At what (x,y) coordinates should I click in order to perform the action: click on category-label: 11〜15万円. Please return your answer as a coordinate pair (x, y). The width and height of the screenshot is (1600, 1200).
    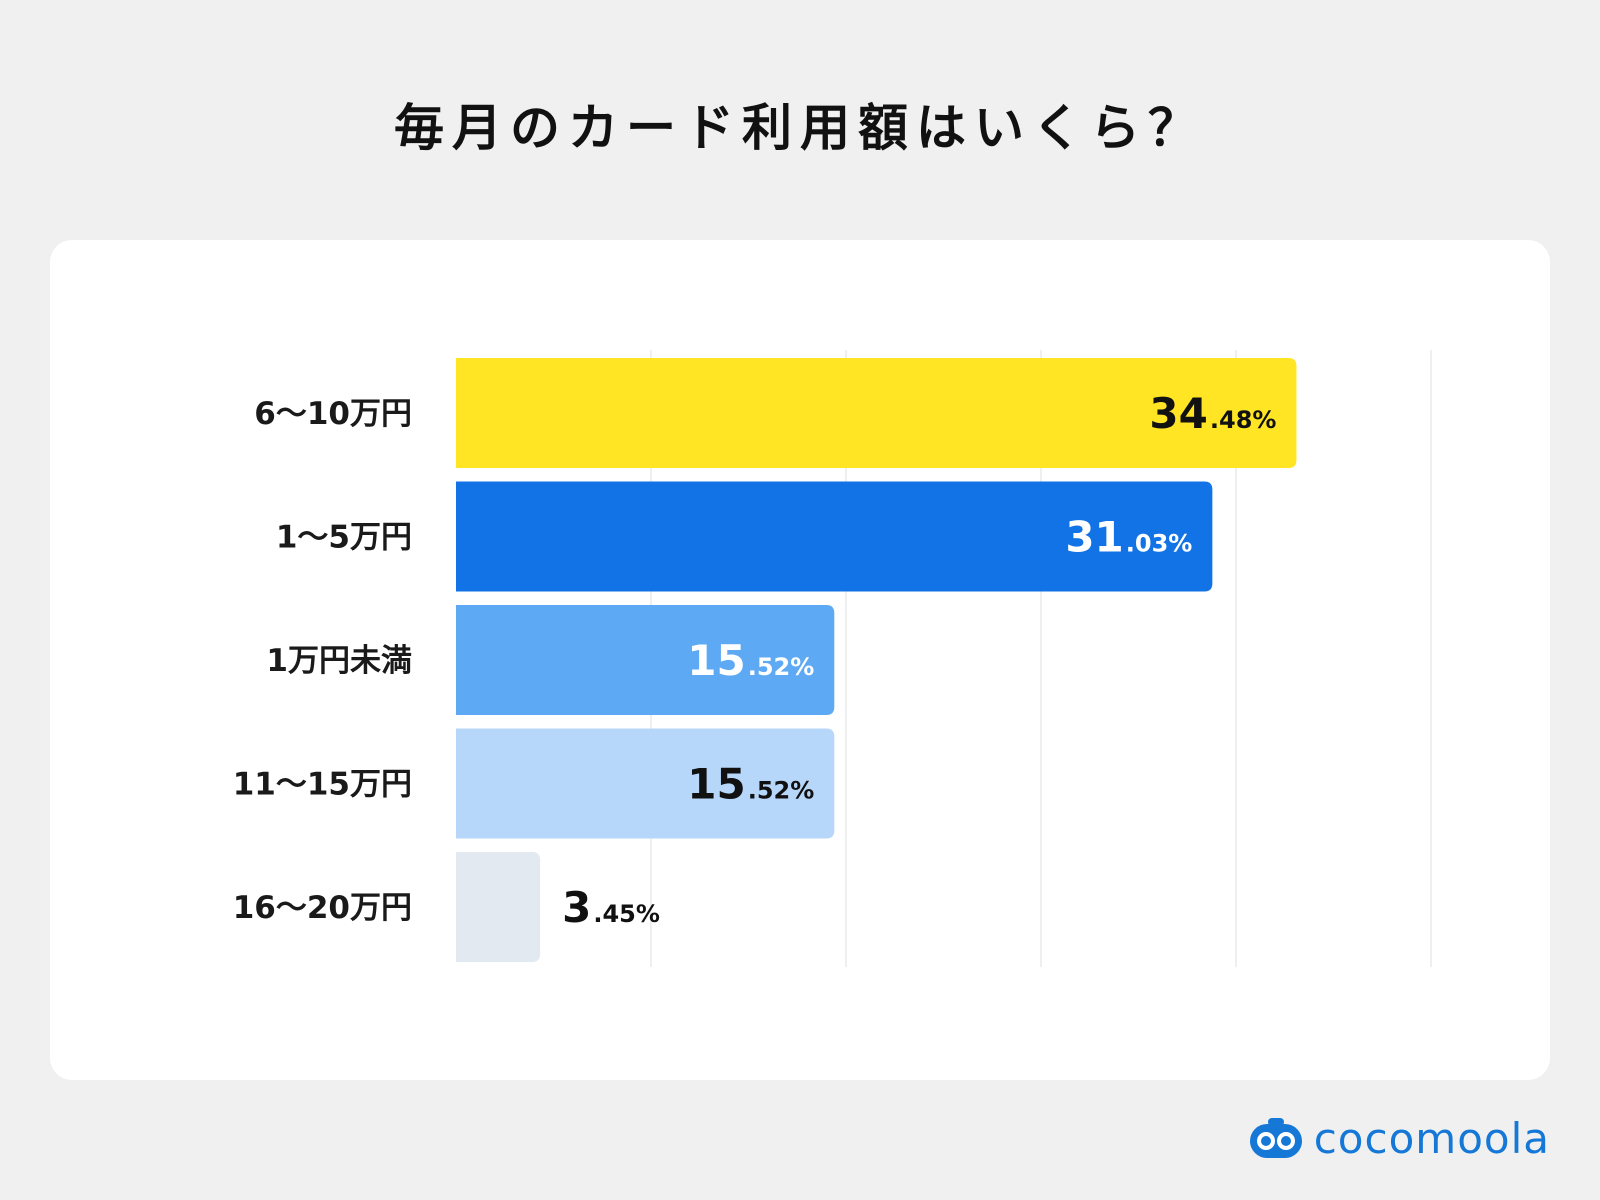
    Looking at the image, I should click on (322, 785).